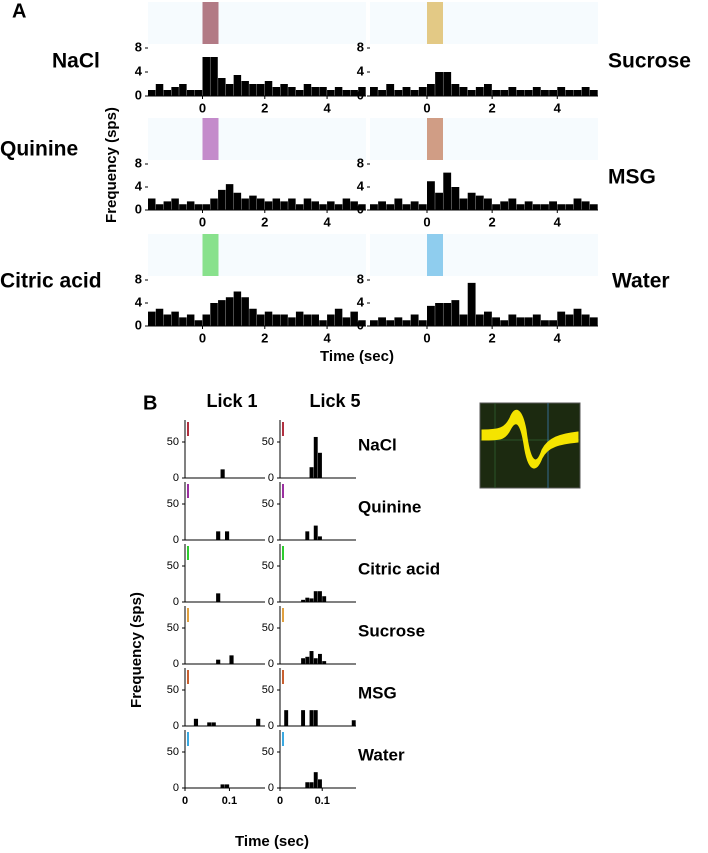 The width and height of the screenshot is (708, 853). Describe the element at coordinates (272, 841) in the screenshot. I see `x-axis-label: Time (sec)` at that location.